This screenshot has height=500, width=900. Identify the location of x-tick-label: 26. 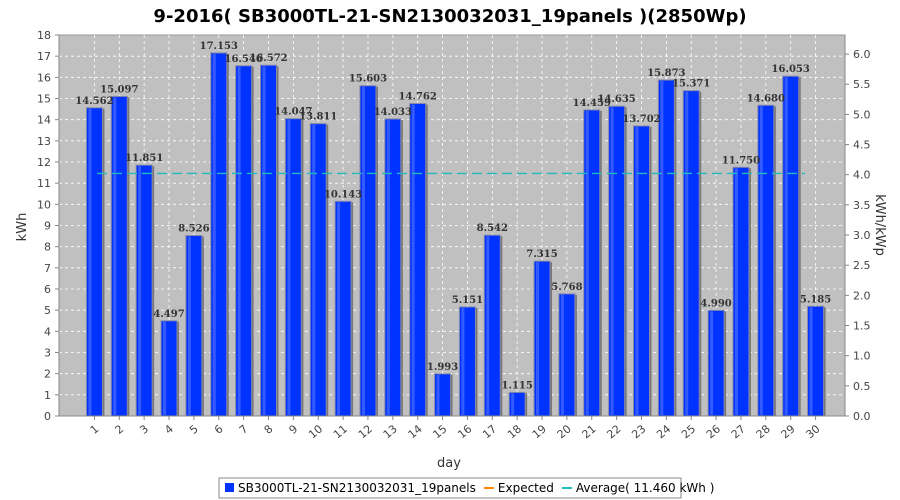
(713, 431).